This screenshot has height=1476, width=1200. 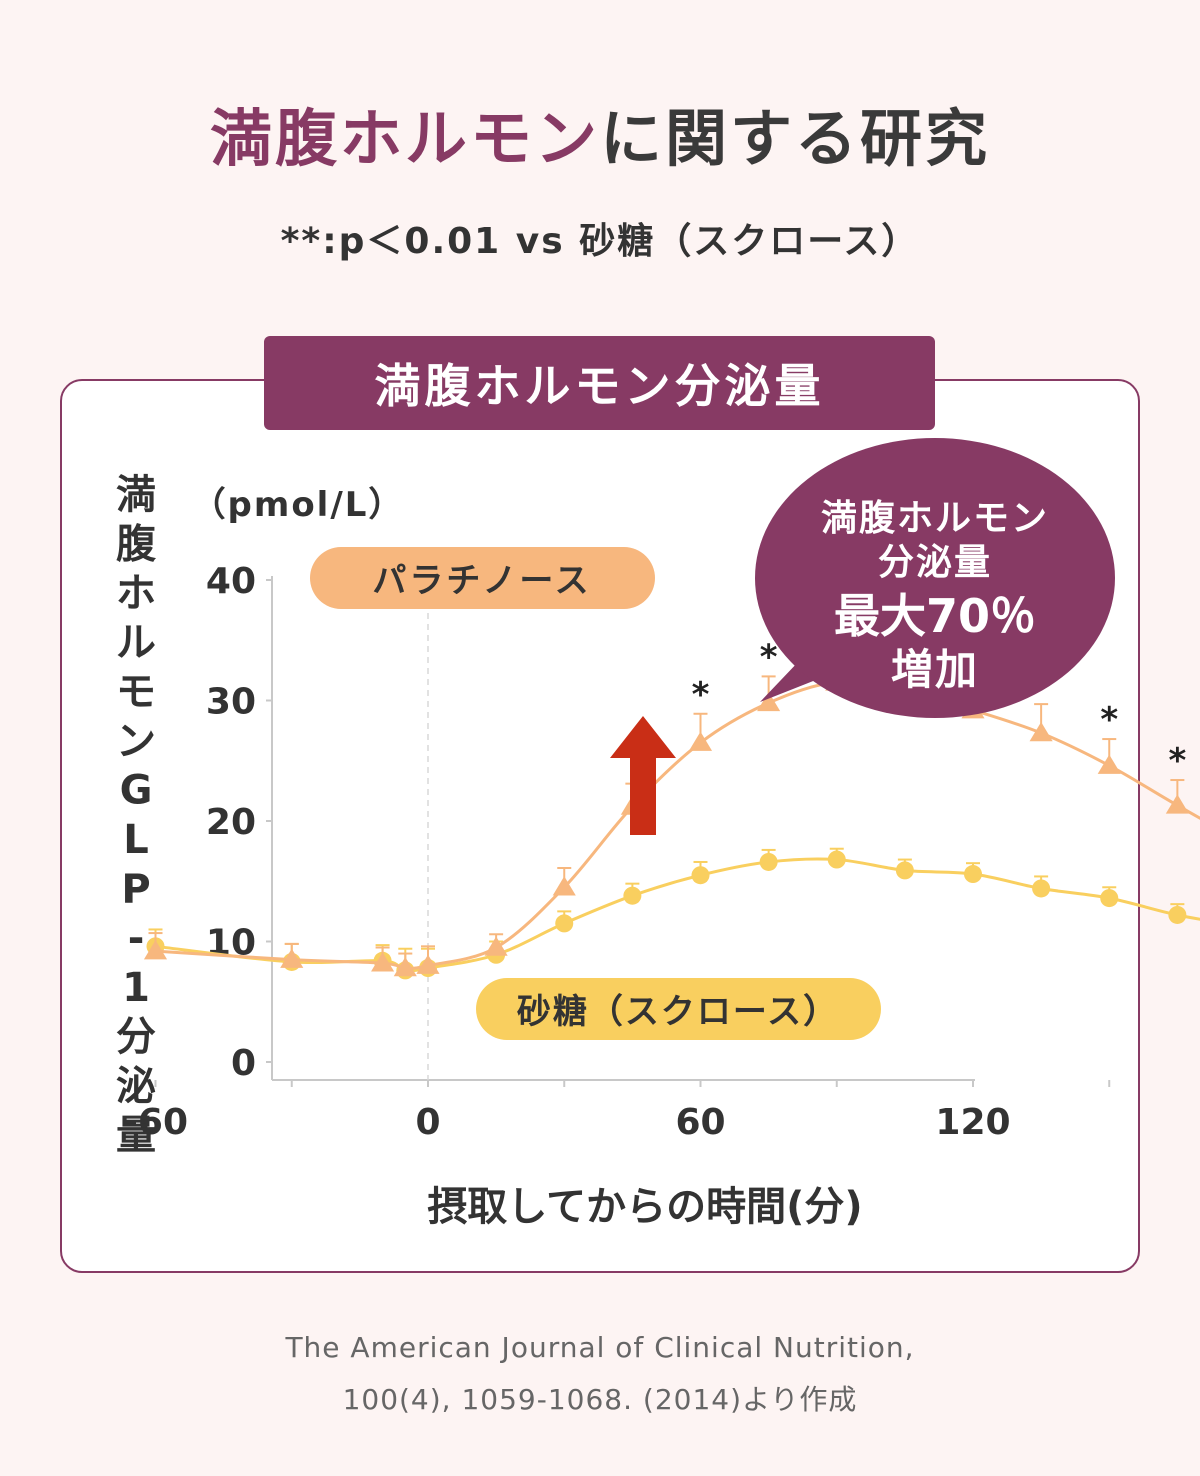 What do you see at coordinates (231, 702) in the screenshot?
I see `y-tick-label: 30` at bounding box center [231, 702].